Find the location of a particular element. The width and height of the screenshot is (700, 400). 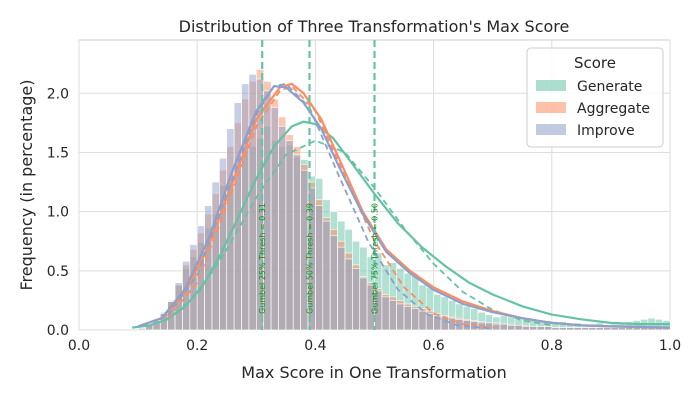

legend-items: Generate Aggregate Improve is located at coordinates (593, 109).